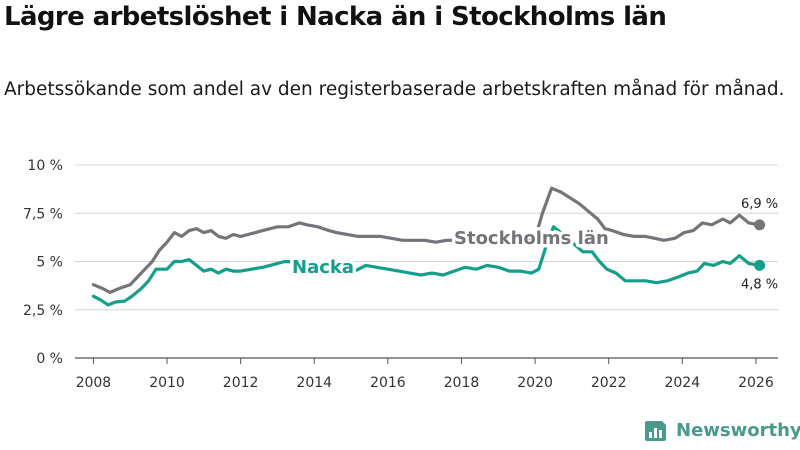 The width and height of the screenshot is (800, 450). I want to click on x-tick-label: 2016, so click(388, 383).